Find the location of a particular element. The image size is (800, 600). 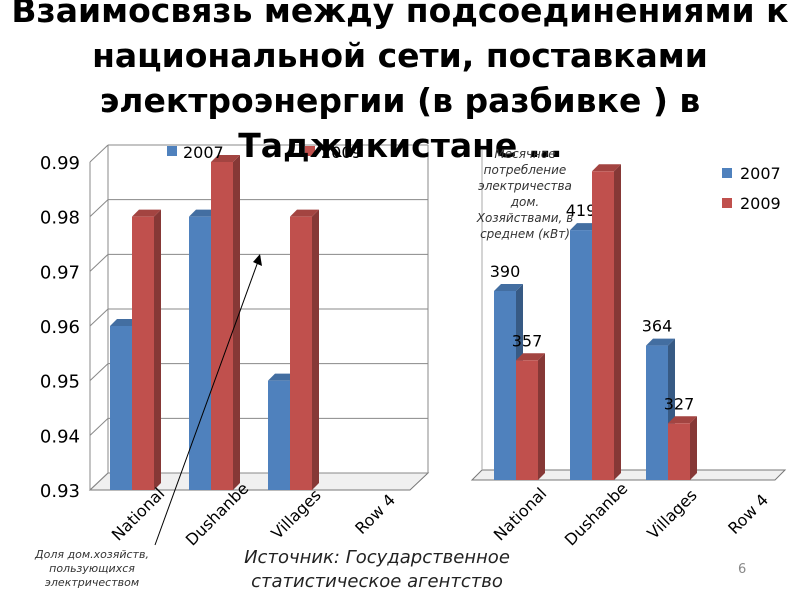

y-tick-label: 0.99 is located at coordinates (60, 163).